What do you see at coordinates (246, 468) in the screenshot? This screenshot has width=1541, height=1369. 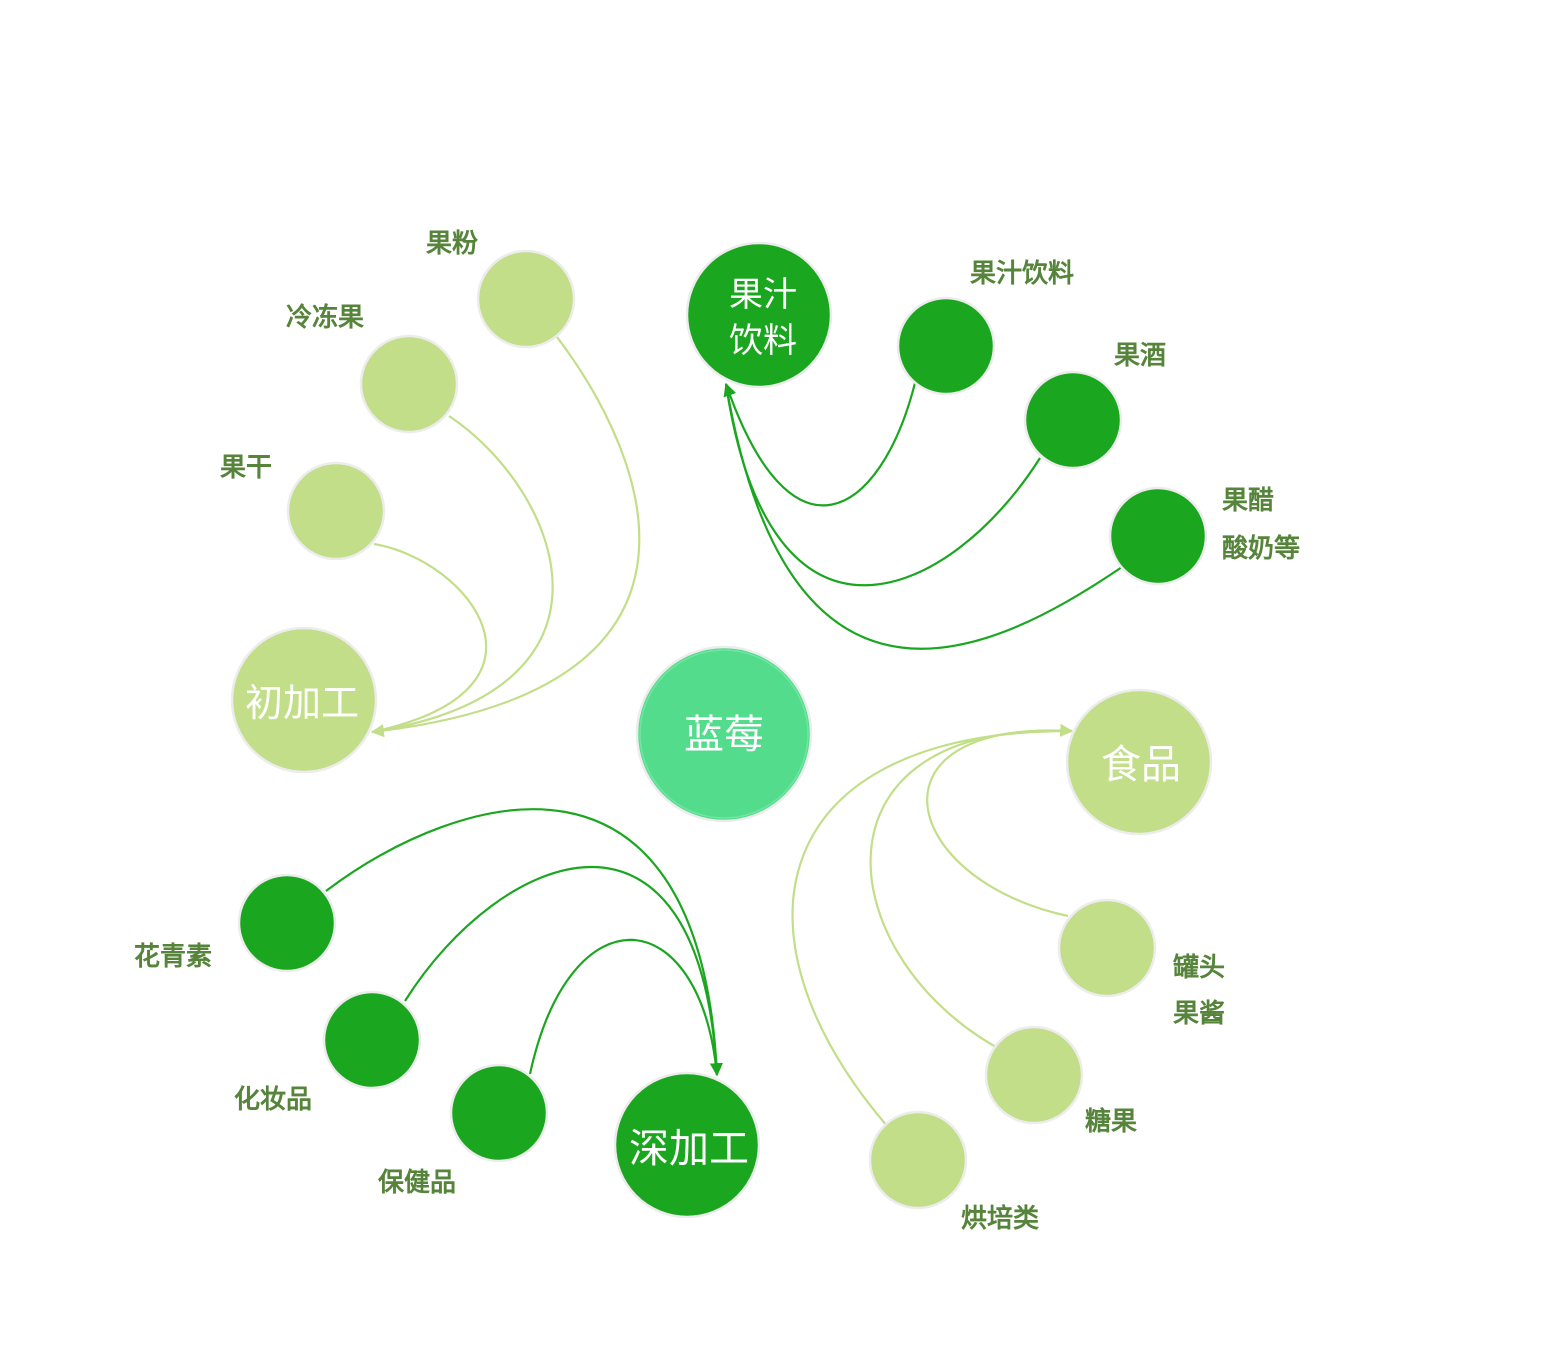 I see `item-dried-fruit-label: 果干` at bounding box center [246, 468].